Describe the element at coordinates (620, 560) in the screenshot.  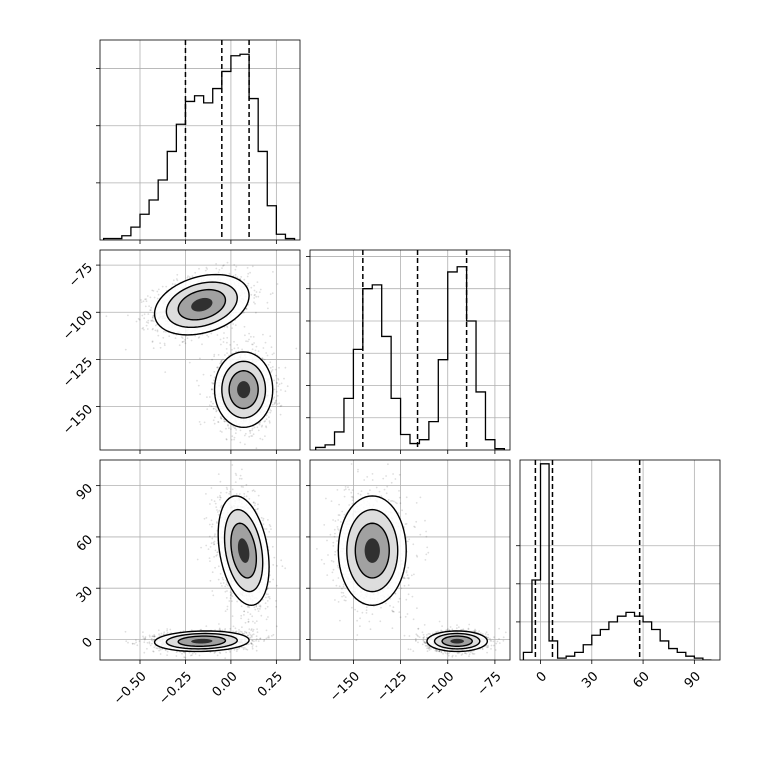
I see `panel-frame` at that location.